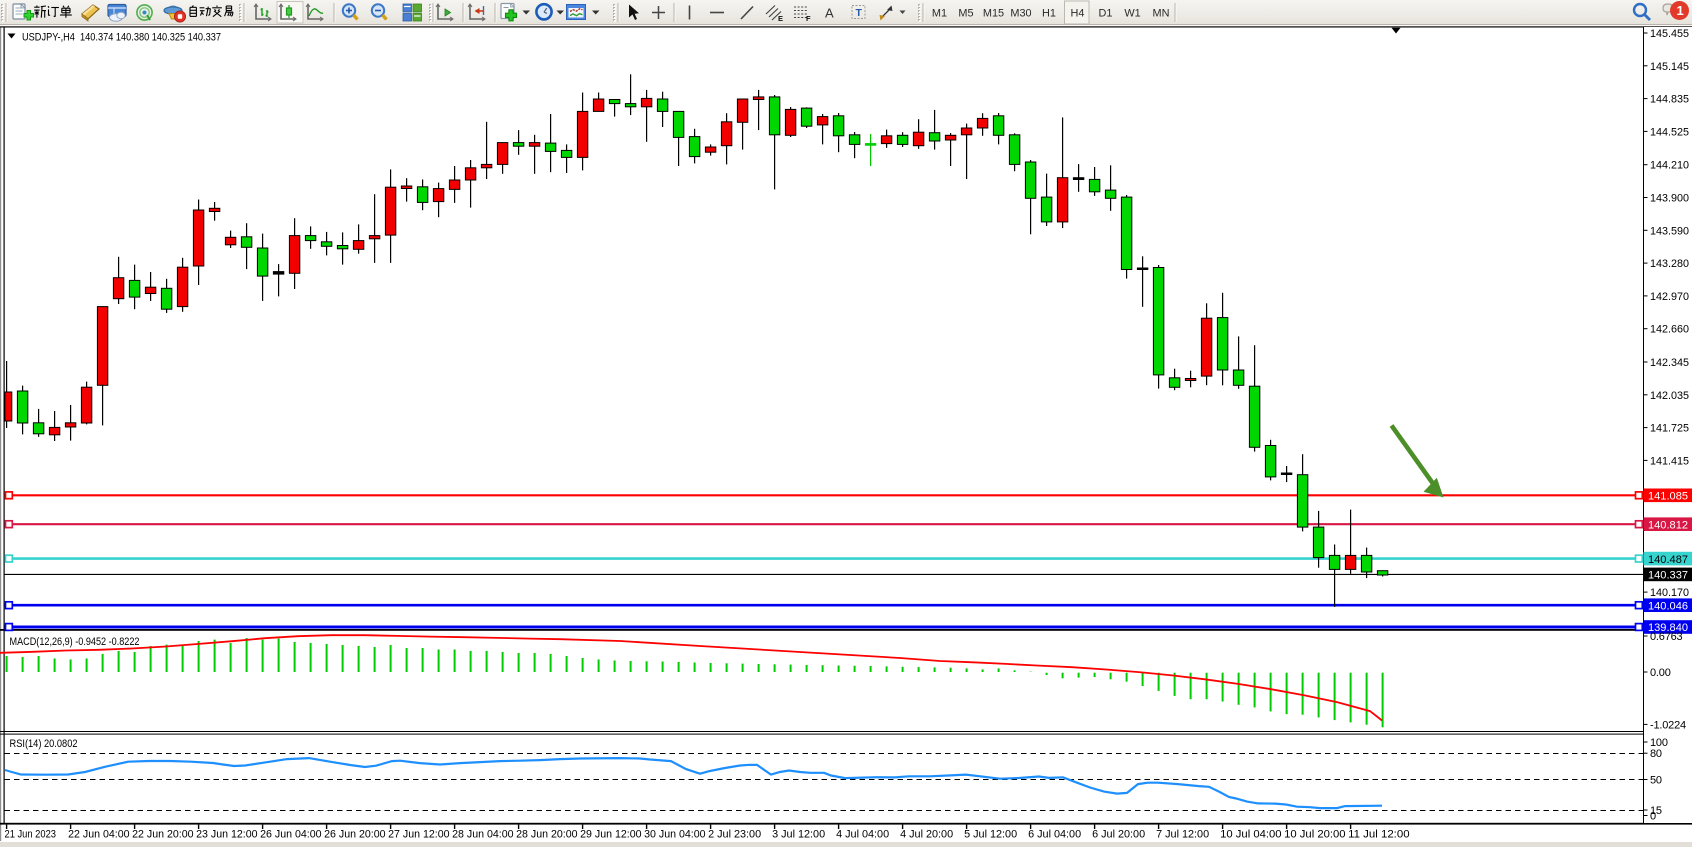 Image resolution: width=1692 pixels, height=847 pixels. Describe the element at coordinates (1669, 363) in the screenshot. I see `svg-text: 142.345` at that location.